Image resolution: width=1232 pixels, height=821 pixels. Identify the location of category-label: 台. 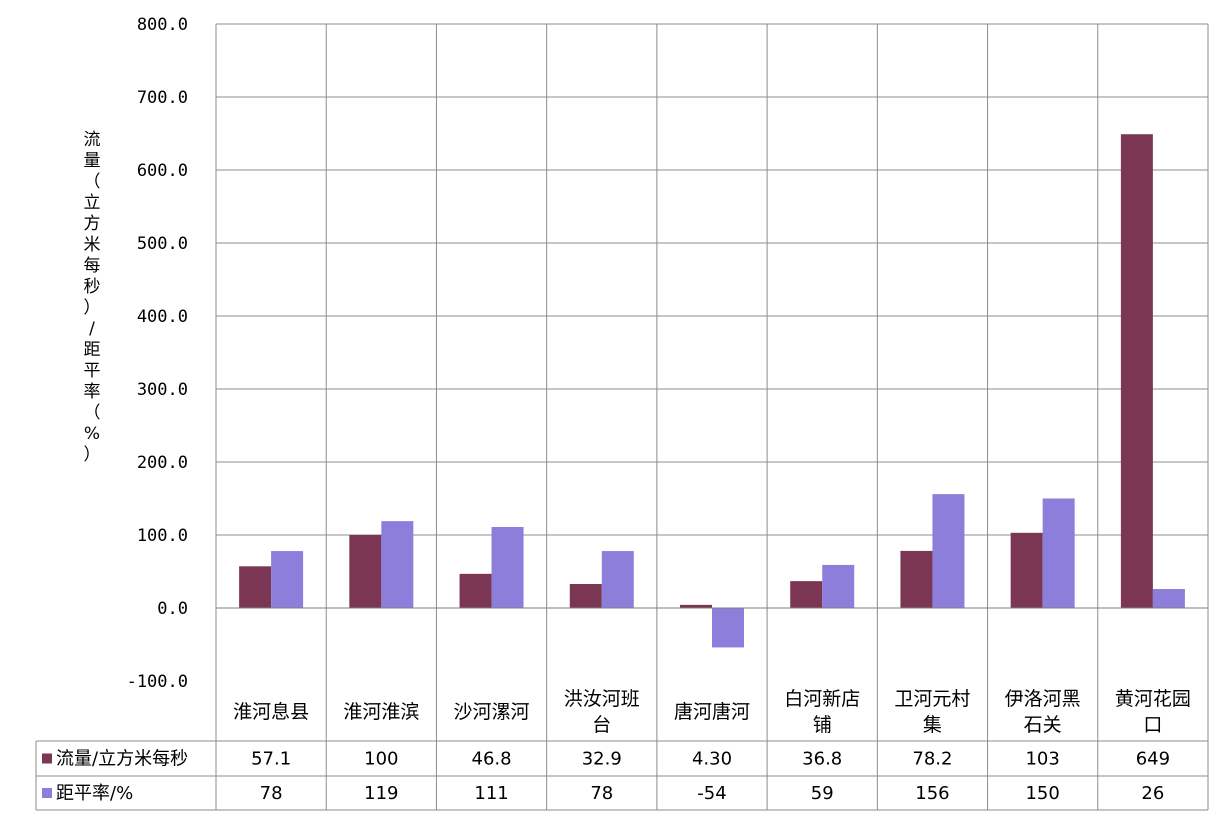
(601, 725).